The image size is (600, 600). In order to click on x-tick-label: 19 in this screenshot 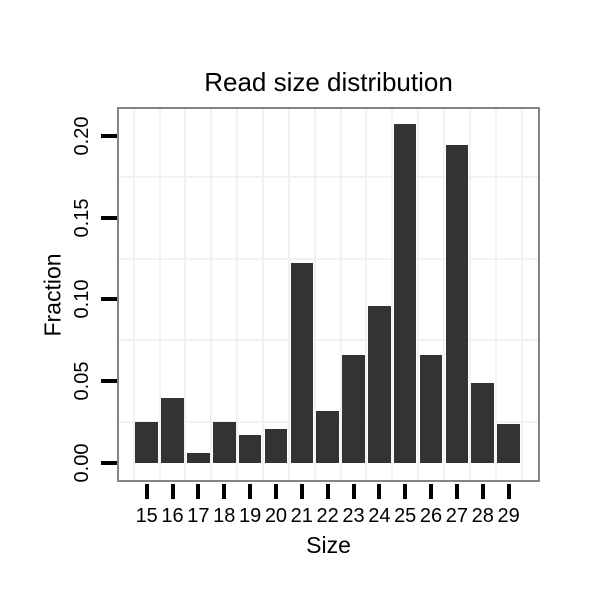, I will do `click(250, 516)`.